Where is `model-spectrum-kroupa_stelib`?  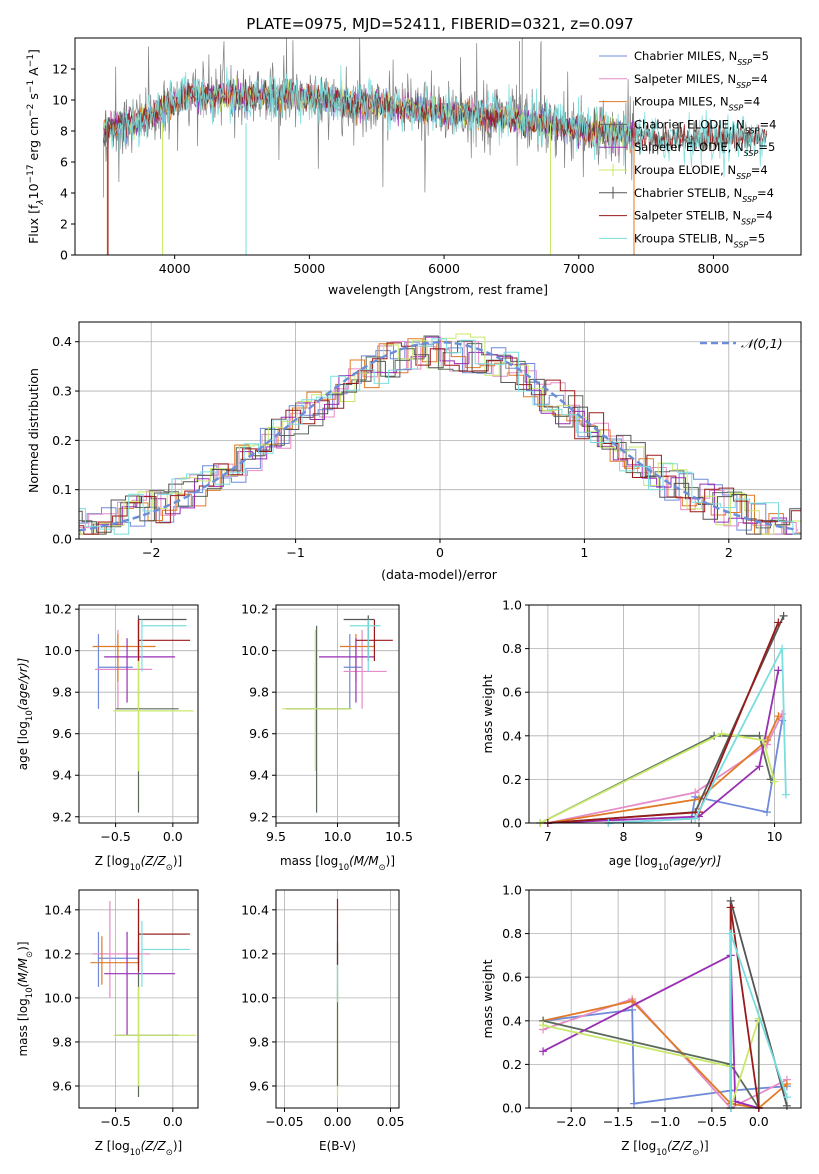
model-spectrum-kroupa_stelib is located at coordinates (435, 121).